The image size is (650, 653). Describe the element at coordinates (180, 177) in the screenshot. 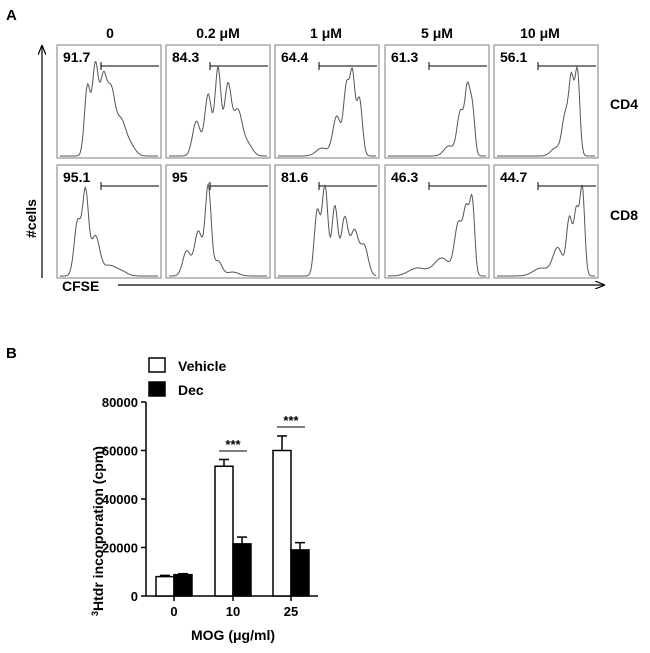

I see `percentage-label: 95` at that location.